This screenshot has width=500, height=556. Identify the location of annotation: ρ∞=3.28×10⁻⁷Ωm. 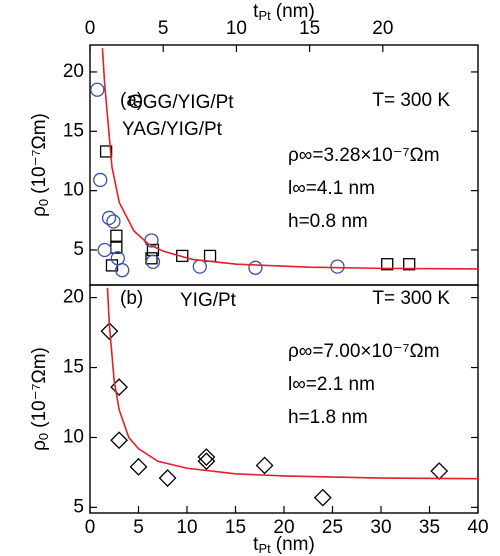
(364, 155).